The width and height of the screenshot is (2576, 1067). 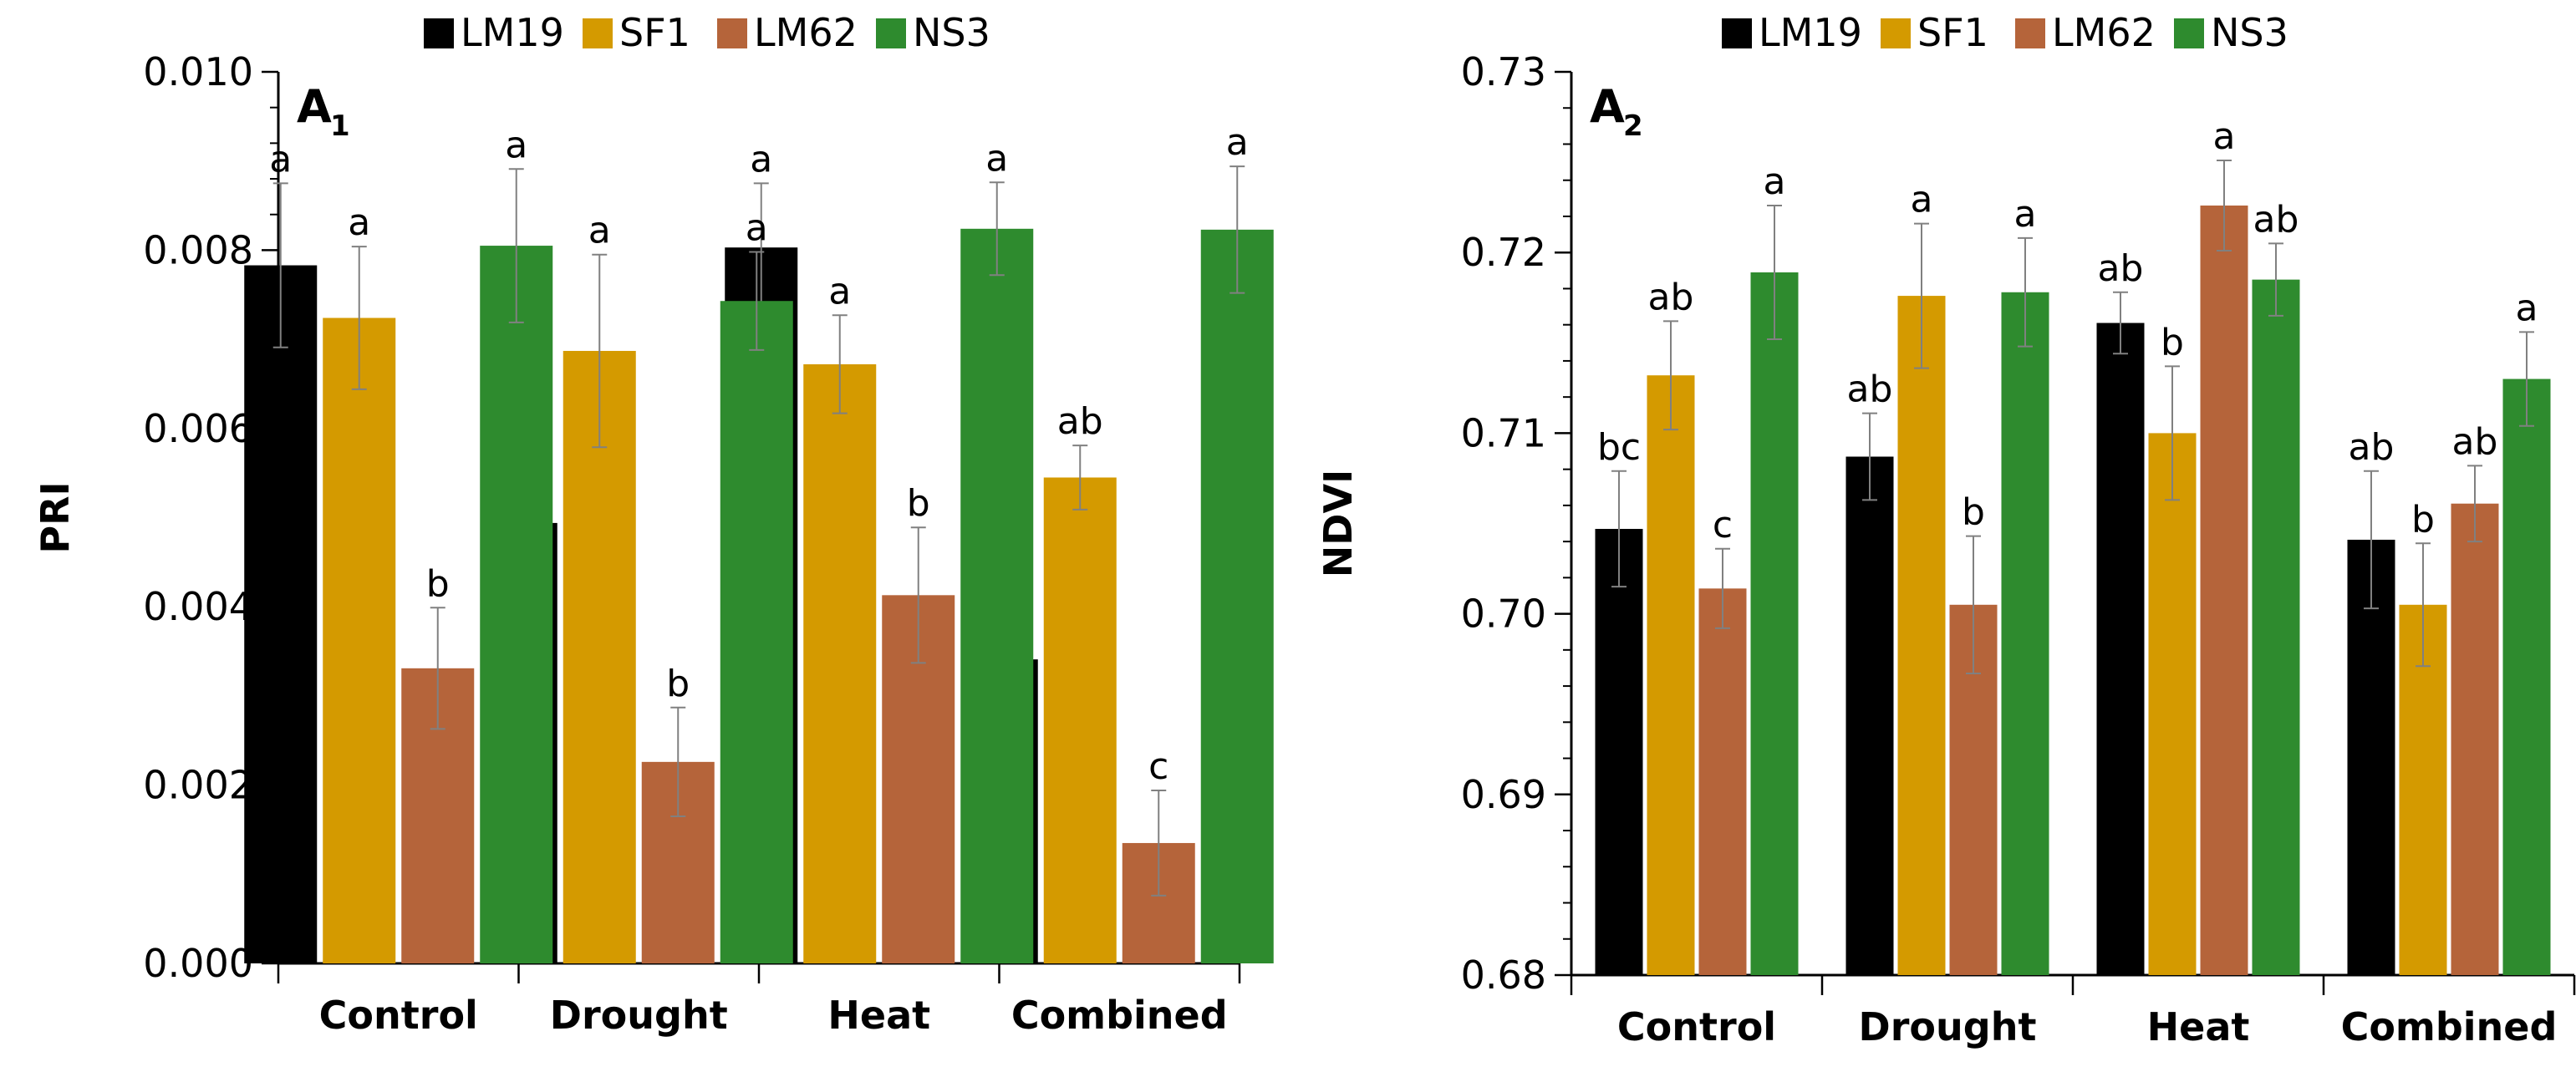 What do you see at coordinates (1503, 615) in the screenshot?
I see `y-tick-label: 0.70` at bounding box center [1503, 615].